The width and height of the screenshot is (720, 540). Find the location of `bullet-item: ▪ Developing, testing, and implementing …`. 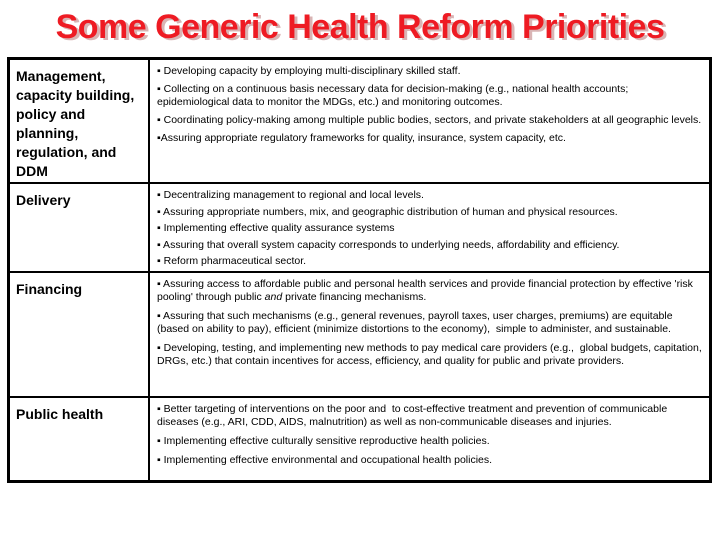

bullet-item: ▪ Developing, testing, and implementing … is located at coordinates (431, 354).